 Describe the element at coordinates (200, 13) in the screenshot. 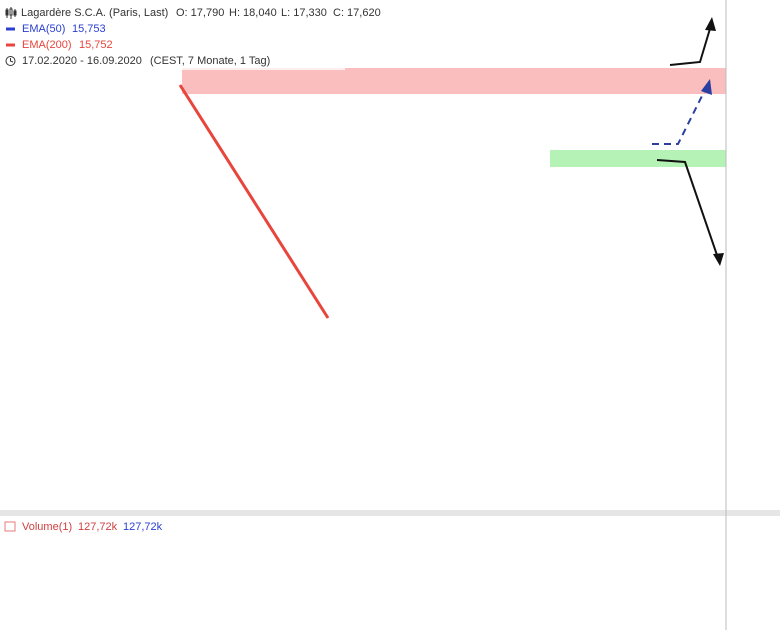

I see `legend-open: O: 17,790` at that location.